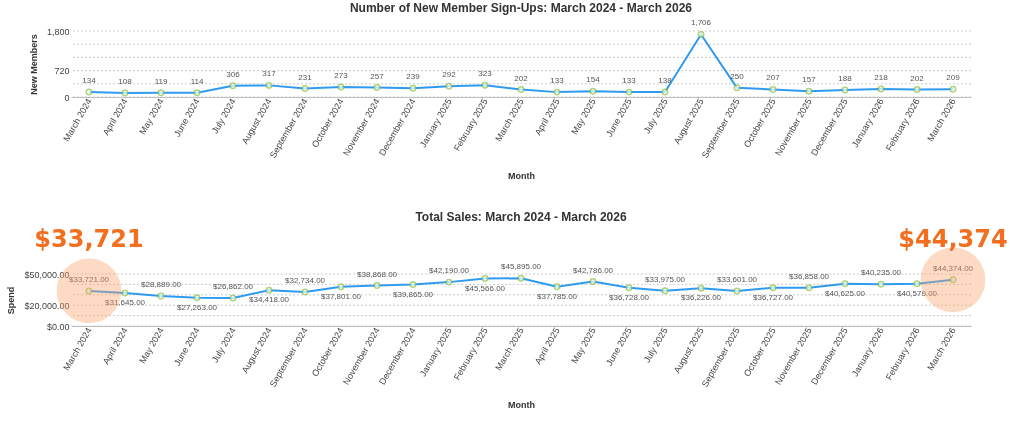 Image resolution: width=1024 pixels, height=425 pixels. What do you see at coordinates (305, 280) in the screenshot?
I see `data-label: $32,734.00` at bounding box center [305, 280].